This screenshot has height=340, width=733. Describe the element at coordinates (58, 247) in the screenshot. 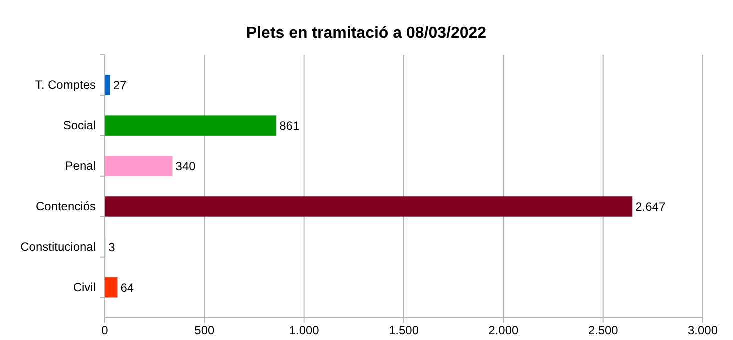

I see `y-tick-label: Constitucional` at that location.